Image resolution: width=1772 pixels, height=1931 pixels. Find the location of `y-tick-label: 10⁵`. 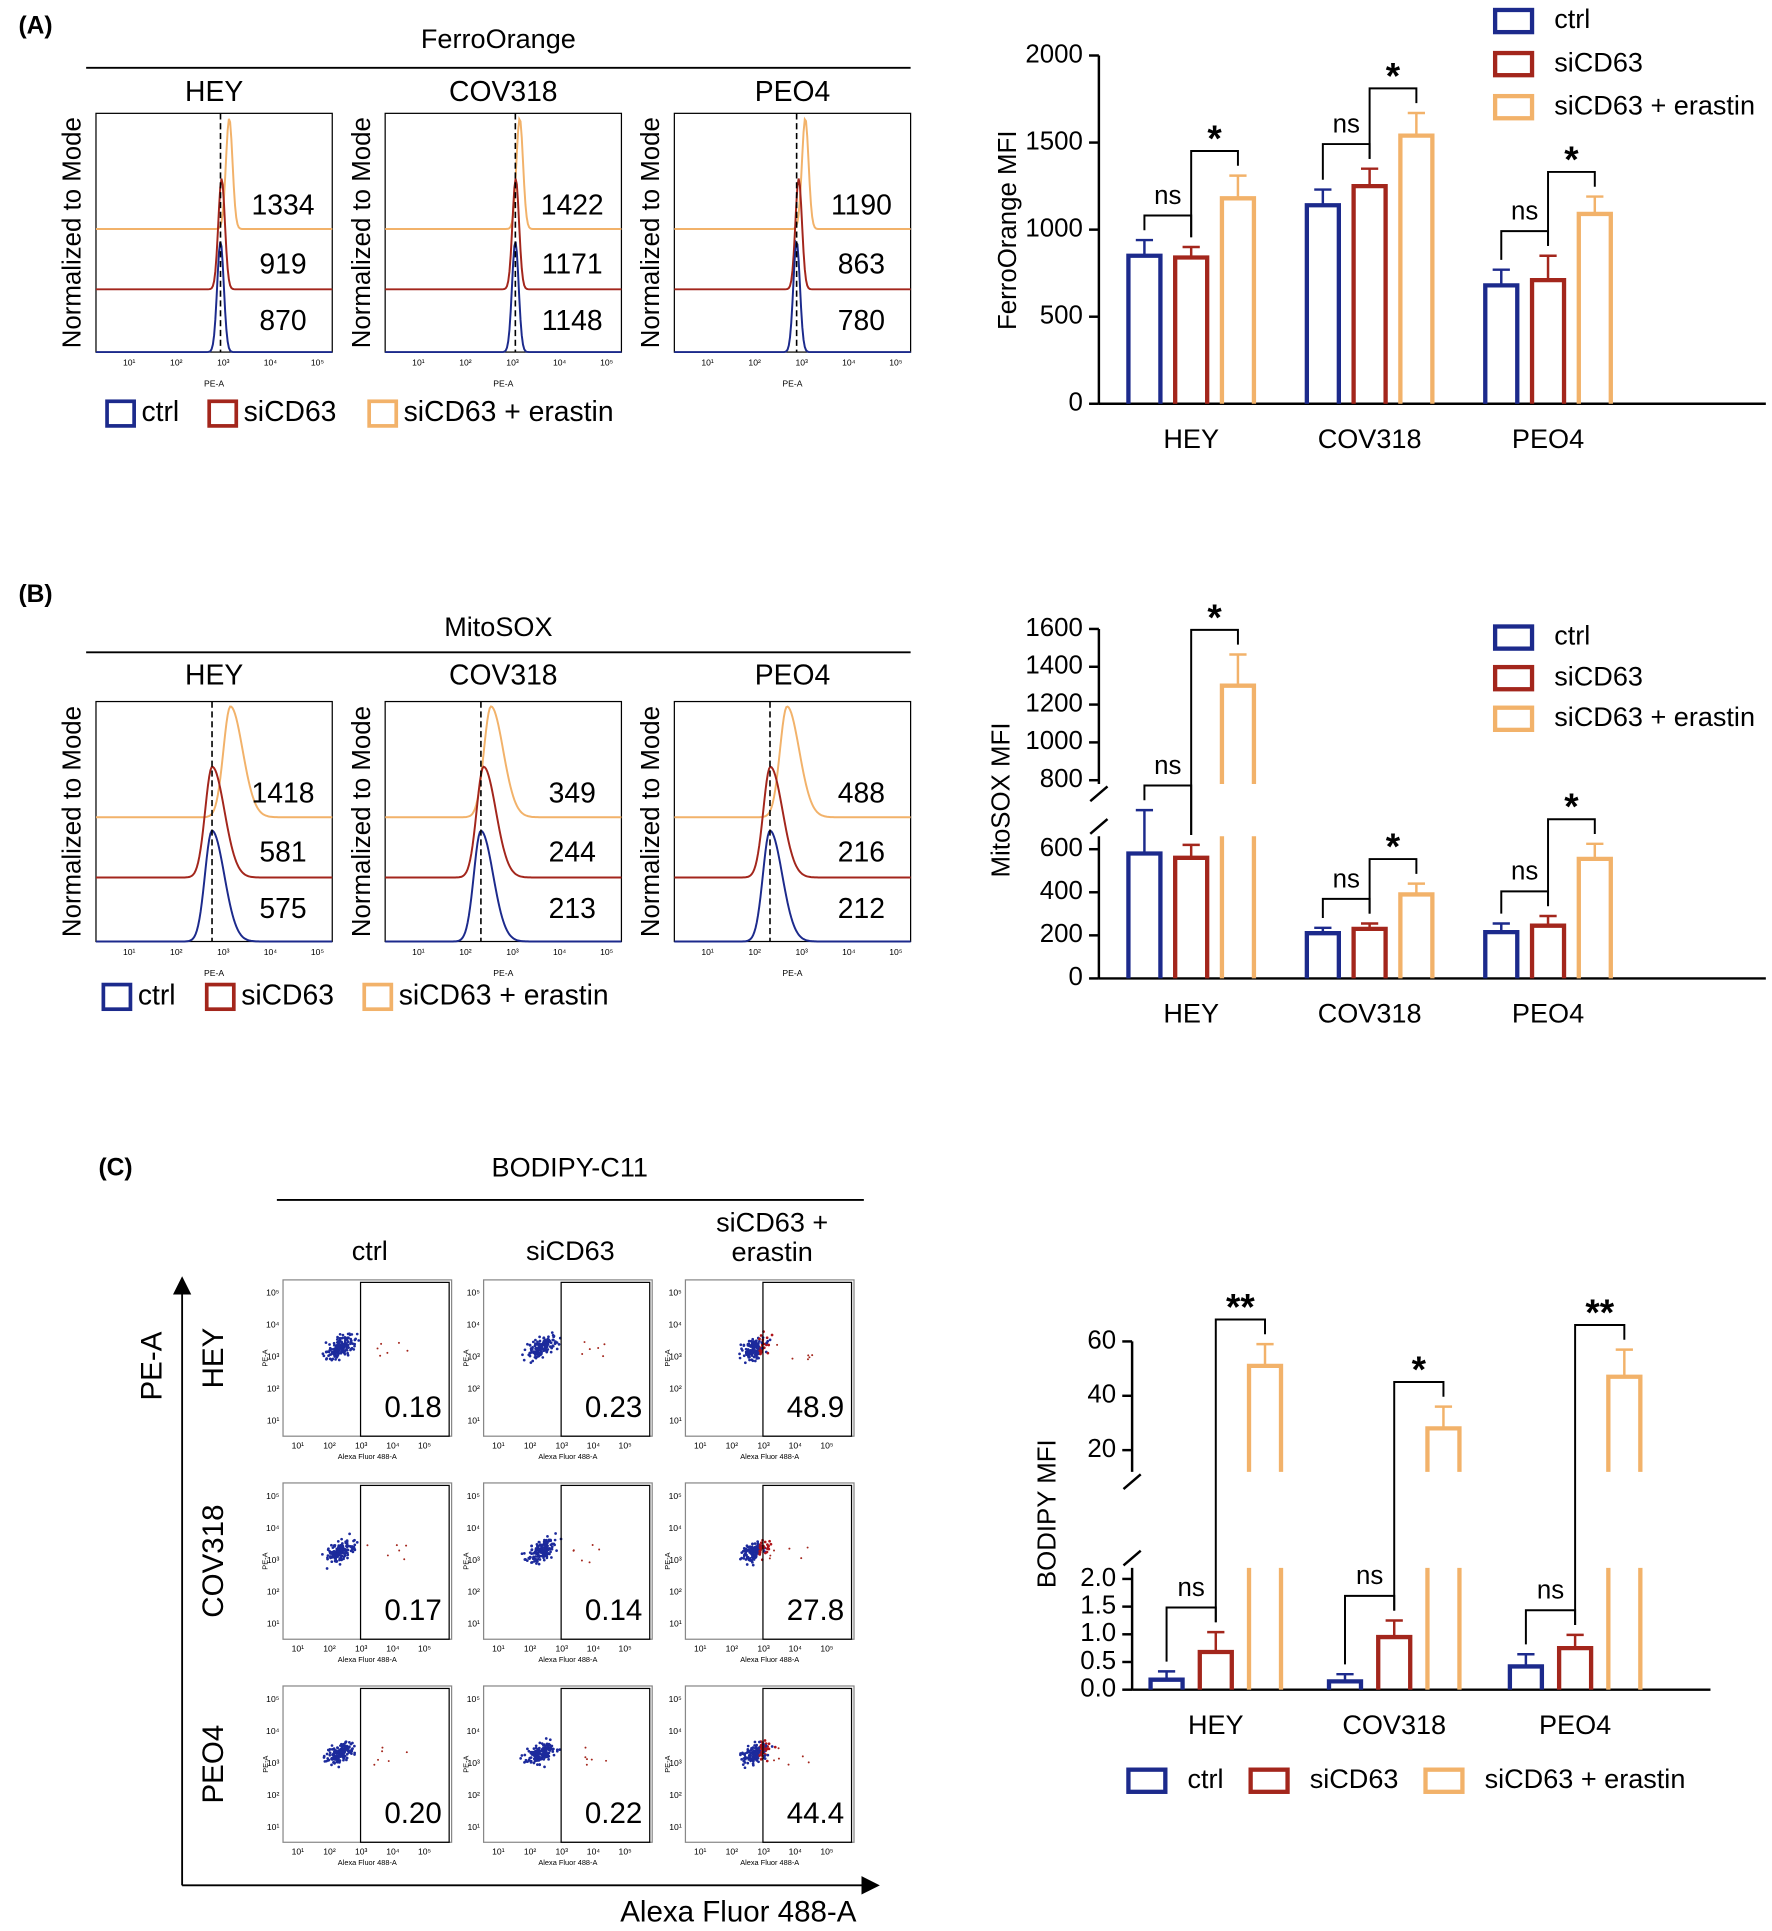

y-tick-label: 10⁵ is located at coordinates (474, 1699).